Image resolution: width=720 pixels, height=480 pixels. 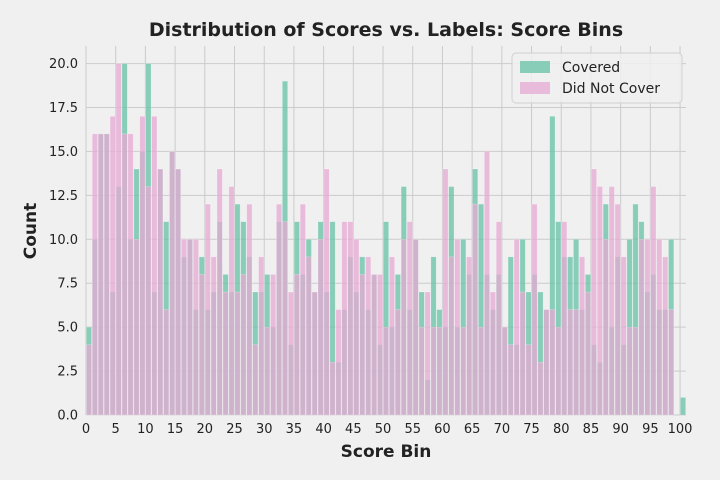 What do you see at coordinates (442, 429) in the screenshot?
I see `x-tick-label: 60` at bounding box center [442, 429].